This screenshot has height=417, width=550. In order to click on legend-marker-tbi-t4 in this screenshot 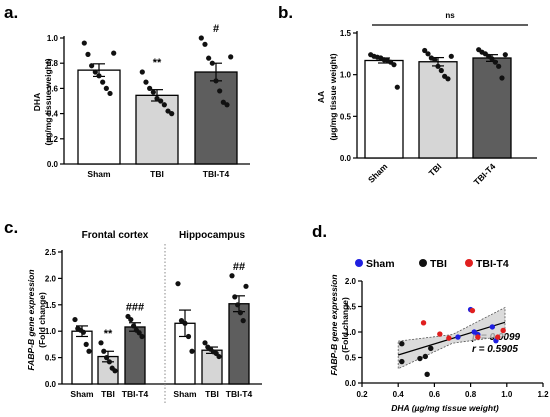, I will do `click(469, 263)`.